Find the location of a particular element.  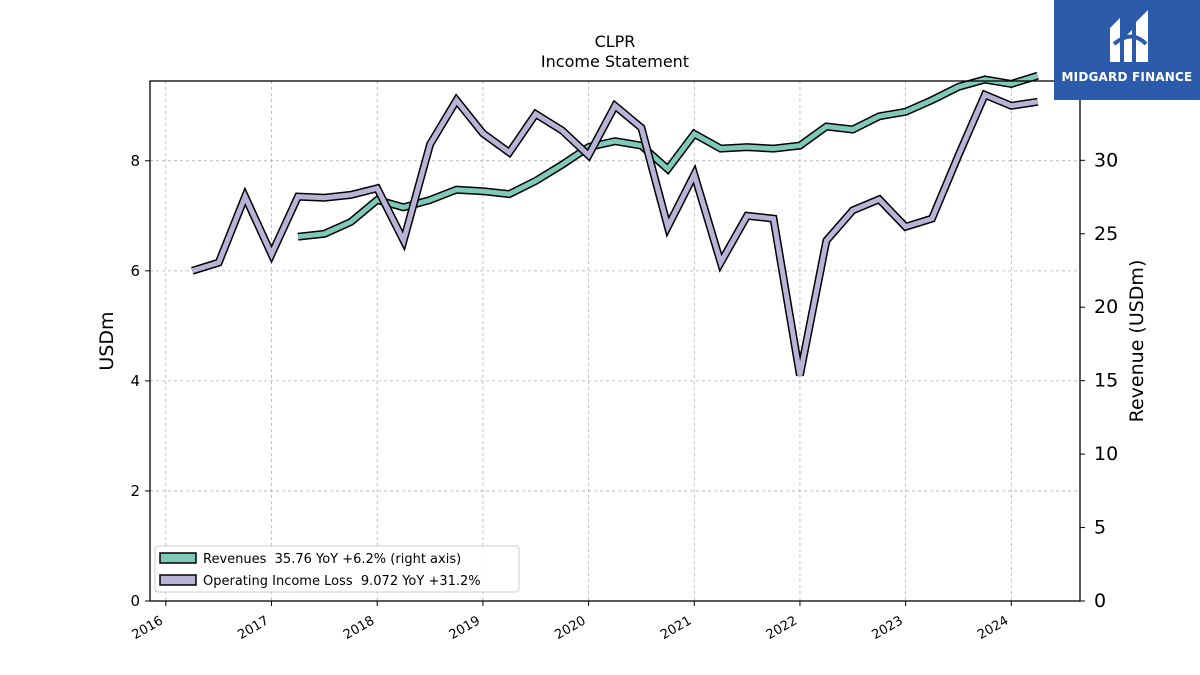

legend-box is located at coordinates (337, 569).